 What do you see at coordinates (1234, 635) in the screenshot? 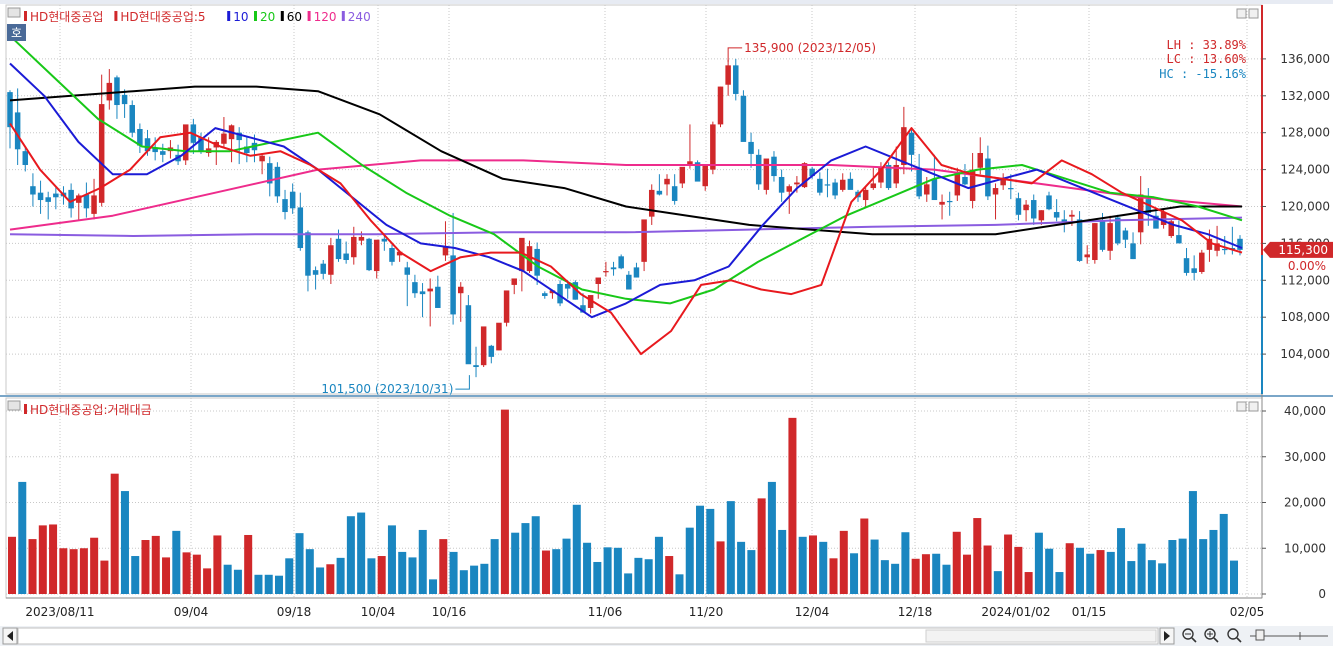
I see `reset-zoom-icon` at bounding box center [1234, 635].